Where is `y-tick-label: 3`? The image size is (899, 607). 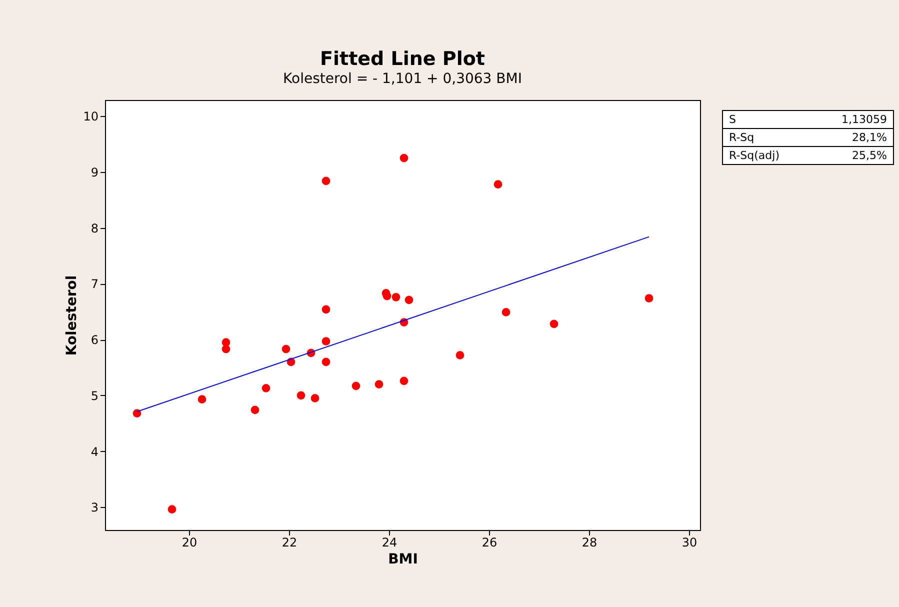
y-tick-label: 3 is located at coordinates (94, 507).